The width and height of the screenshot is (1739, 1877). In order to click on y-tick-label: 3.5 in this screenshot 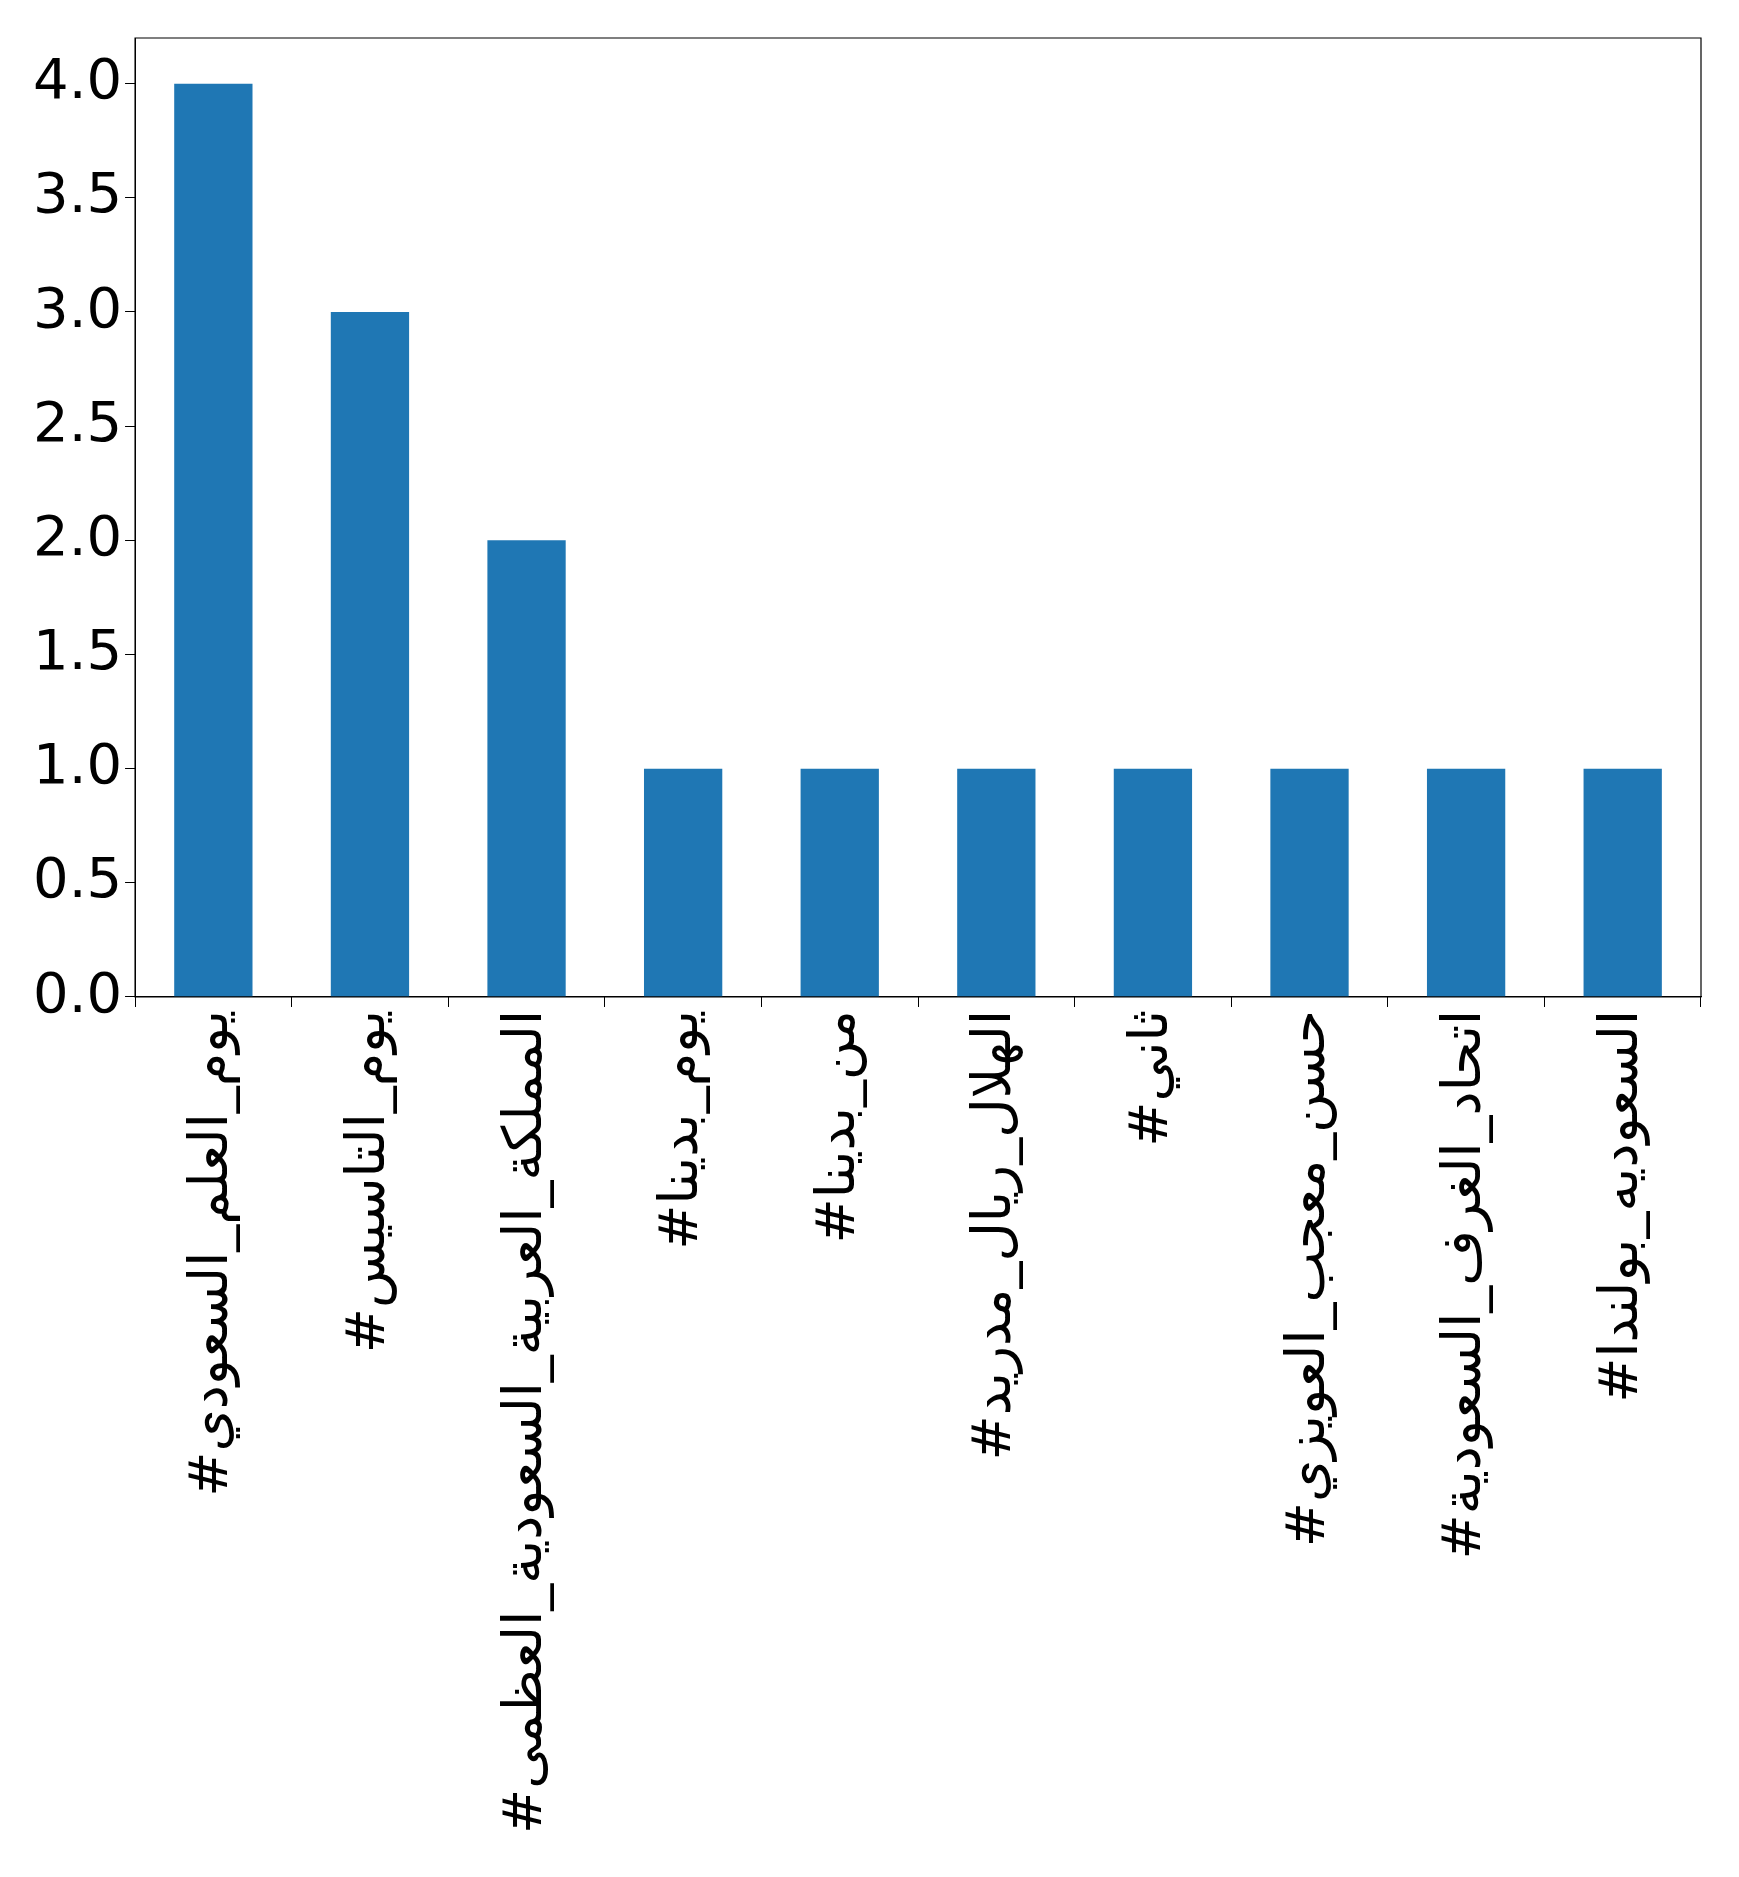, I will do `click(78, 193)`.